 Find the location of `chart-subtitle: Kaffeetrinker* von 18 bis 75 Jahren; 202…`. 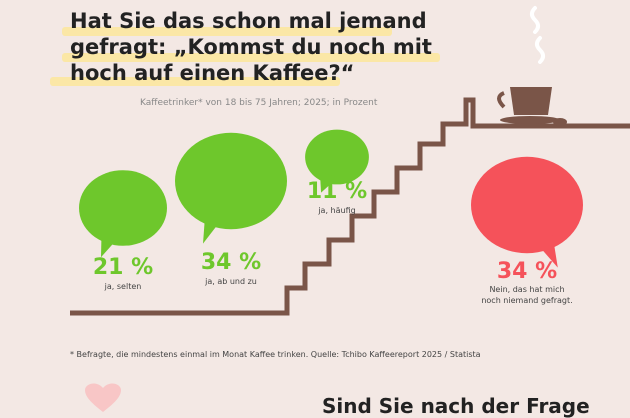

chart-subtitle: Kaffeetrinker* von 18 bis 75 Jahren; 202… is located at coordinates (259, 103).